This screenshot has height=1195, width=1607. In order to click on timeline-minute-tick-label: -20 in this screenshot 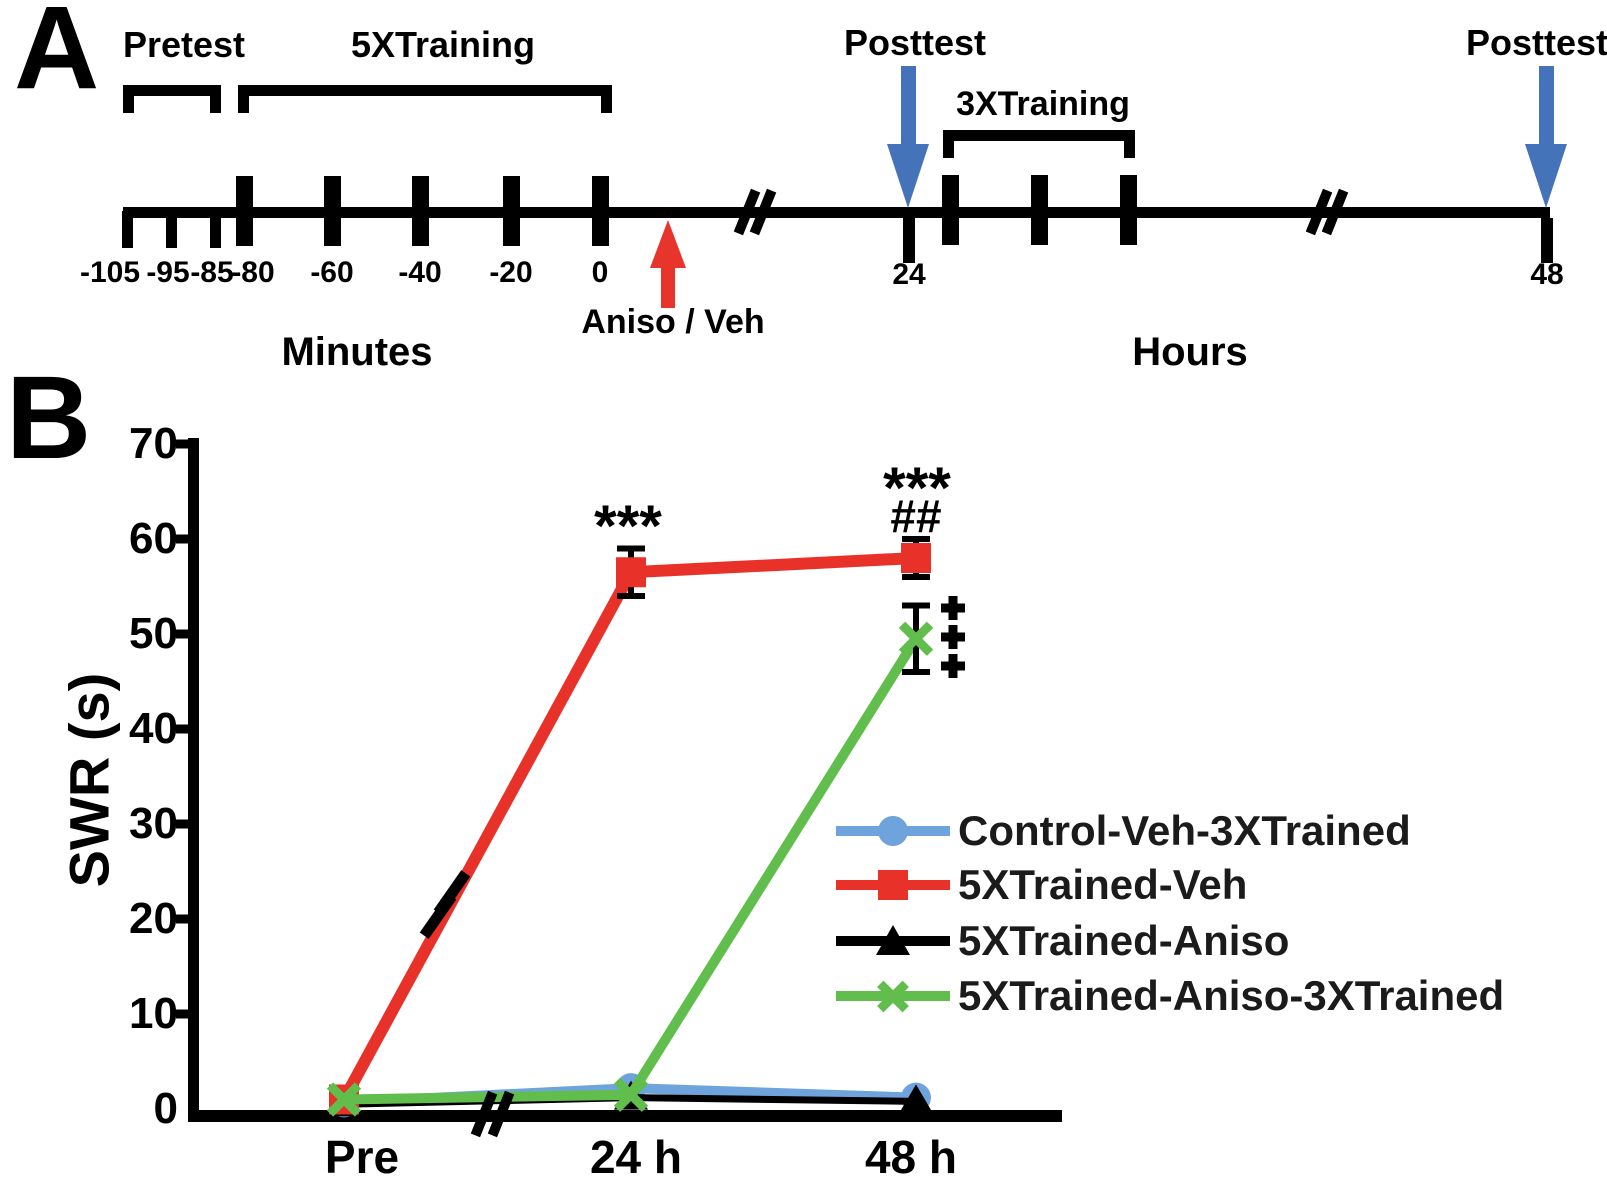, I will do `click(511, 272)`.